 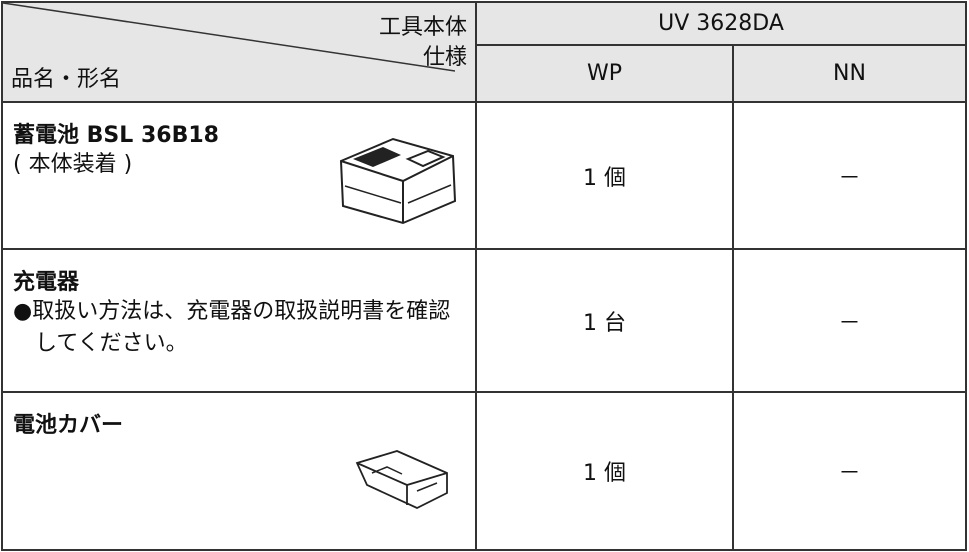 What do you see at coordinates (604, 73) in the screenshot?
I see `variant: WP` at bounding box center [604, 73].